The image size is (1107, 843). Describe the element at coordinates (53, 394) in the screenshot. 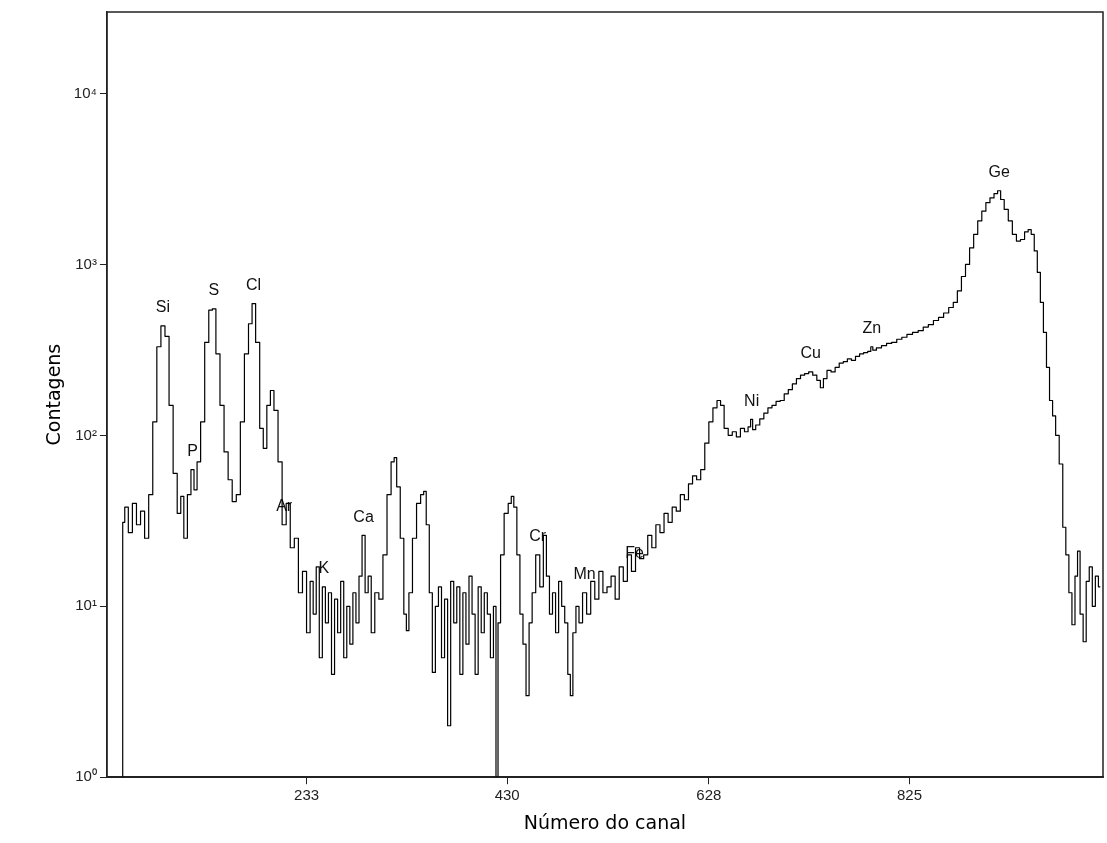

I see `y-axis-title: Contagens` at that location.